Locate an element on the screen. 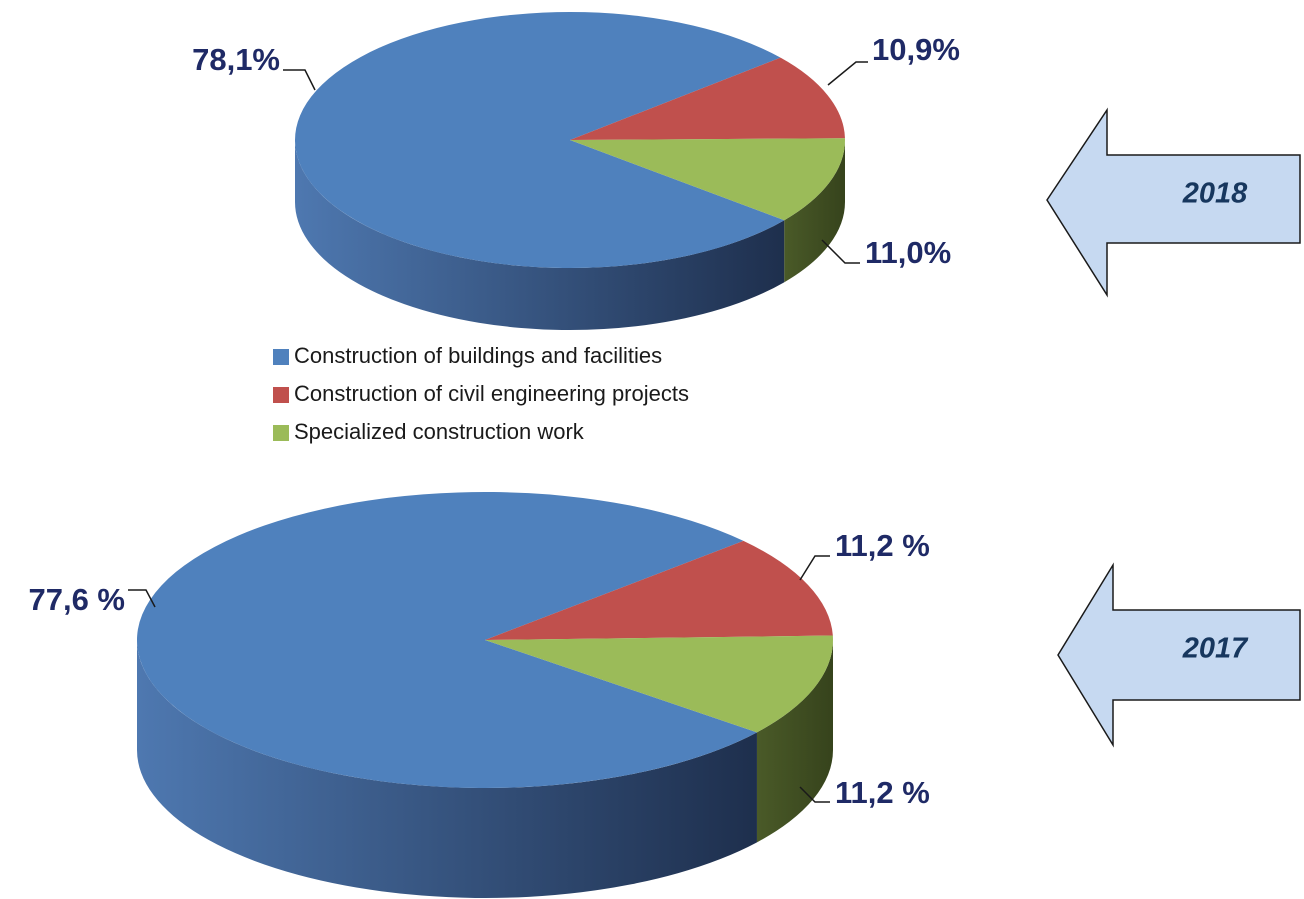 The height and width of the screenshot is (899, 1304). data-label: 77,6 % is located at coordinates (76, 599).